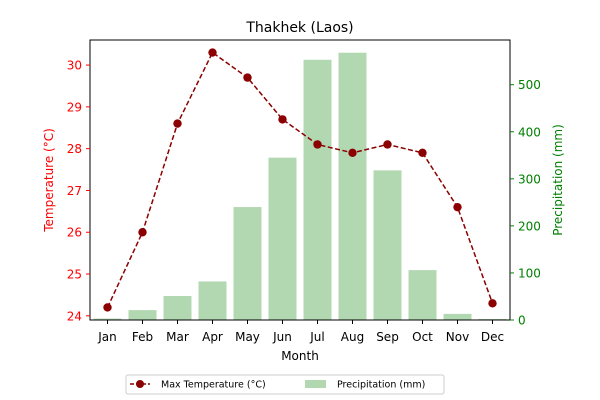 Image resolution: width=600 pixels, height=400 pixels. What do you see at coordinates (247, 263) in the screenshot?
I see `precipitation-bar-may` at bounding box center [247, 263].